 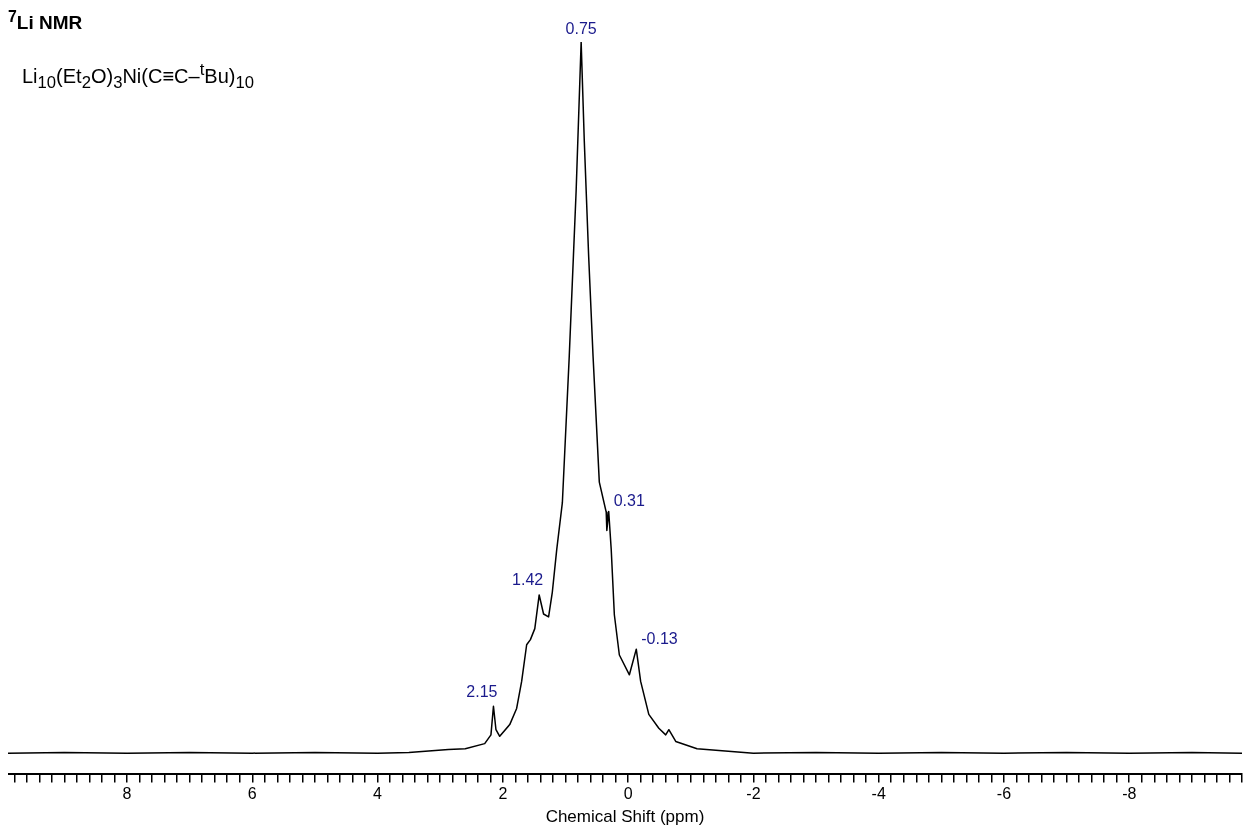 What do you see at coordinates (252, 794) in the screenshot?
I see `x-tick-label: 6` at bounding box center [252, 794].